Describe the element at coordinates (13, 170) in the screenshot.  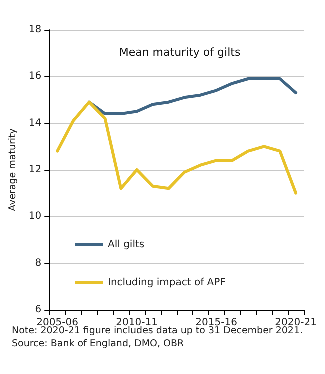
I see `y-axis-title: Average maturity` at that location.